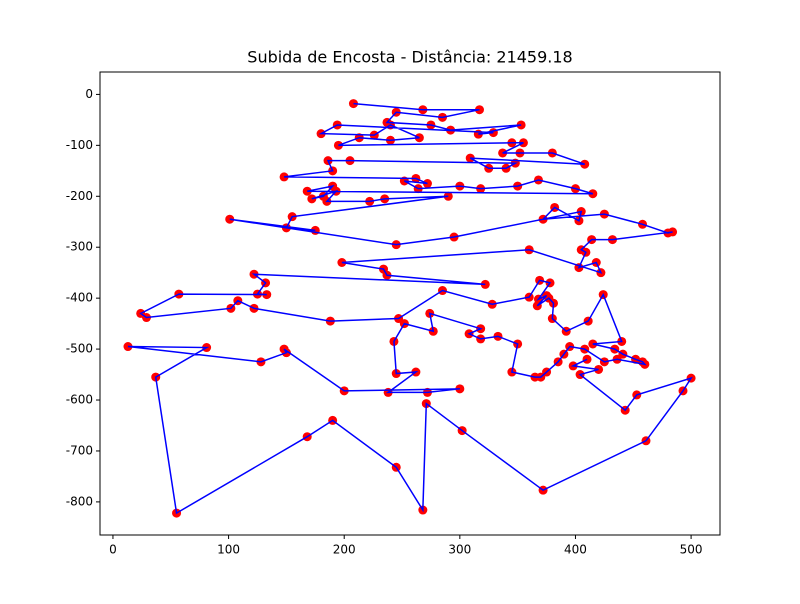 The height and width of the screenshot is (604, 800). I want to click on y-tick-label: -200, so click(79, 196).